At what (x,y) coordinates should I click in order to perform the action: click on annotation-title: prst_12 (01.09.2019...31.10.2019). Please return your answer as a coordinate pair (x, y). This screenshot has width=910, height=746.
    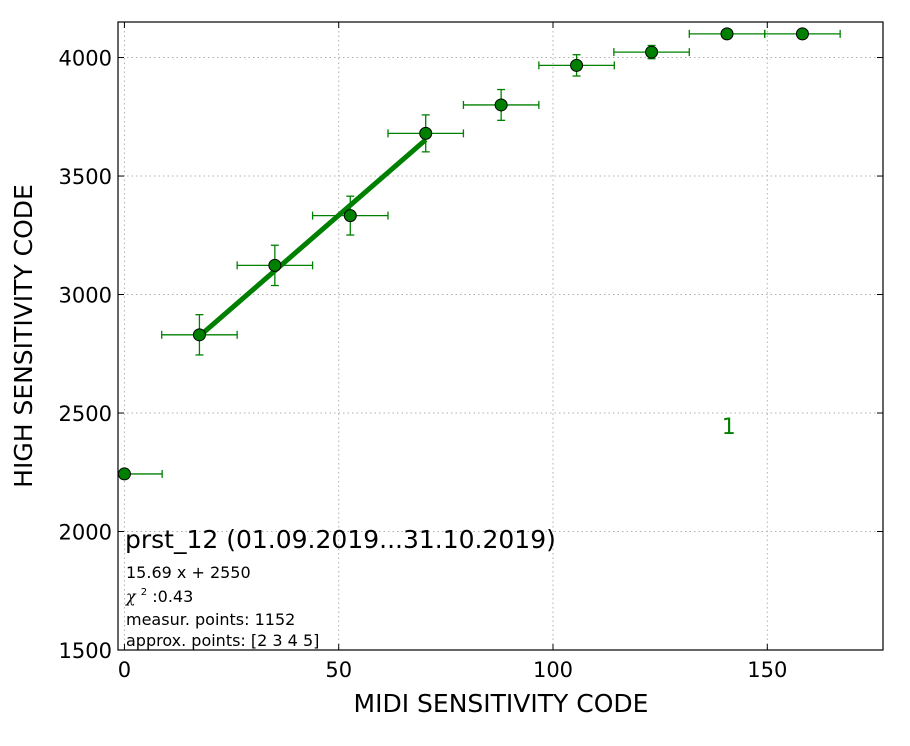
    Looking at the image, I should click on (340, 539).